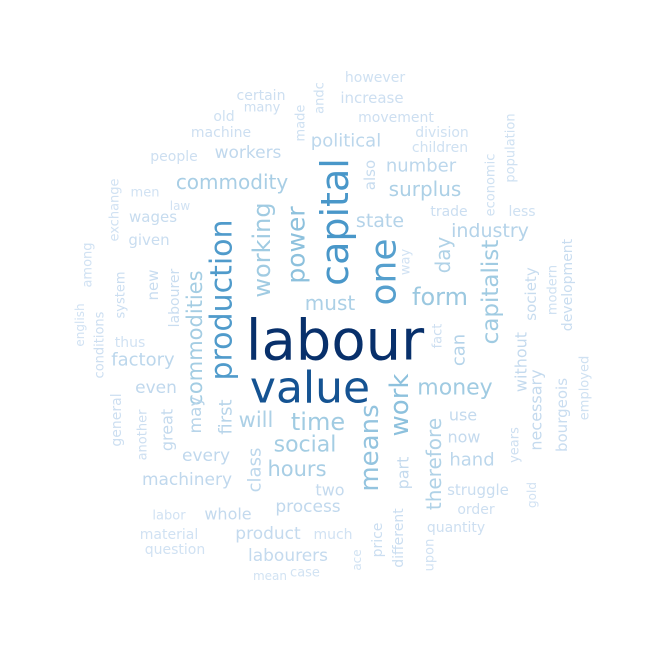  Describe the element at coordinates (169, 516) in the screenshot. I see `word-labor: labor` at that location.